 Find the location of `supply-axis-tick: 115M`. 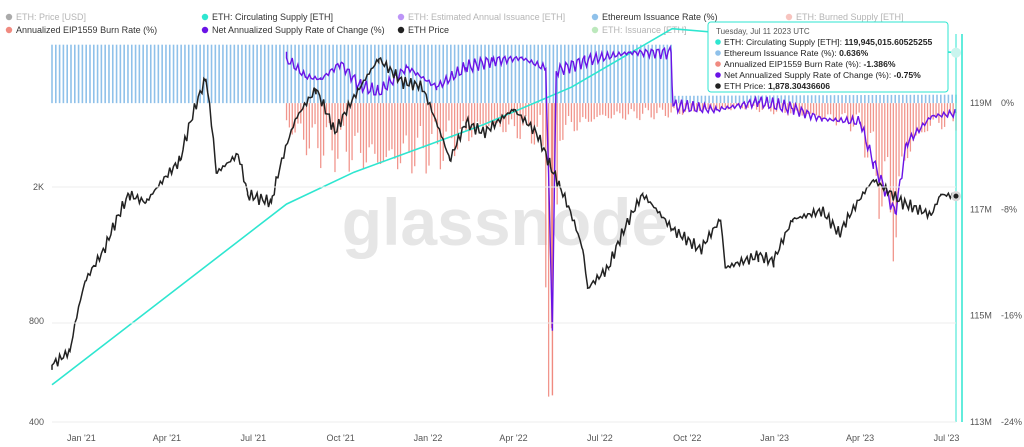

supply-axis-tick: 115M is located at coordinates (981, 316).